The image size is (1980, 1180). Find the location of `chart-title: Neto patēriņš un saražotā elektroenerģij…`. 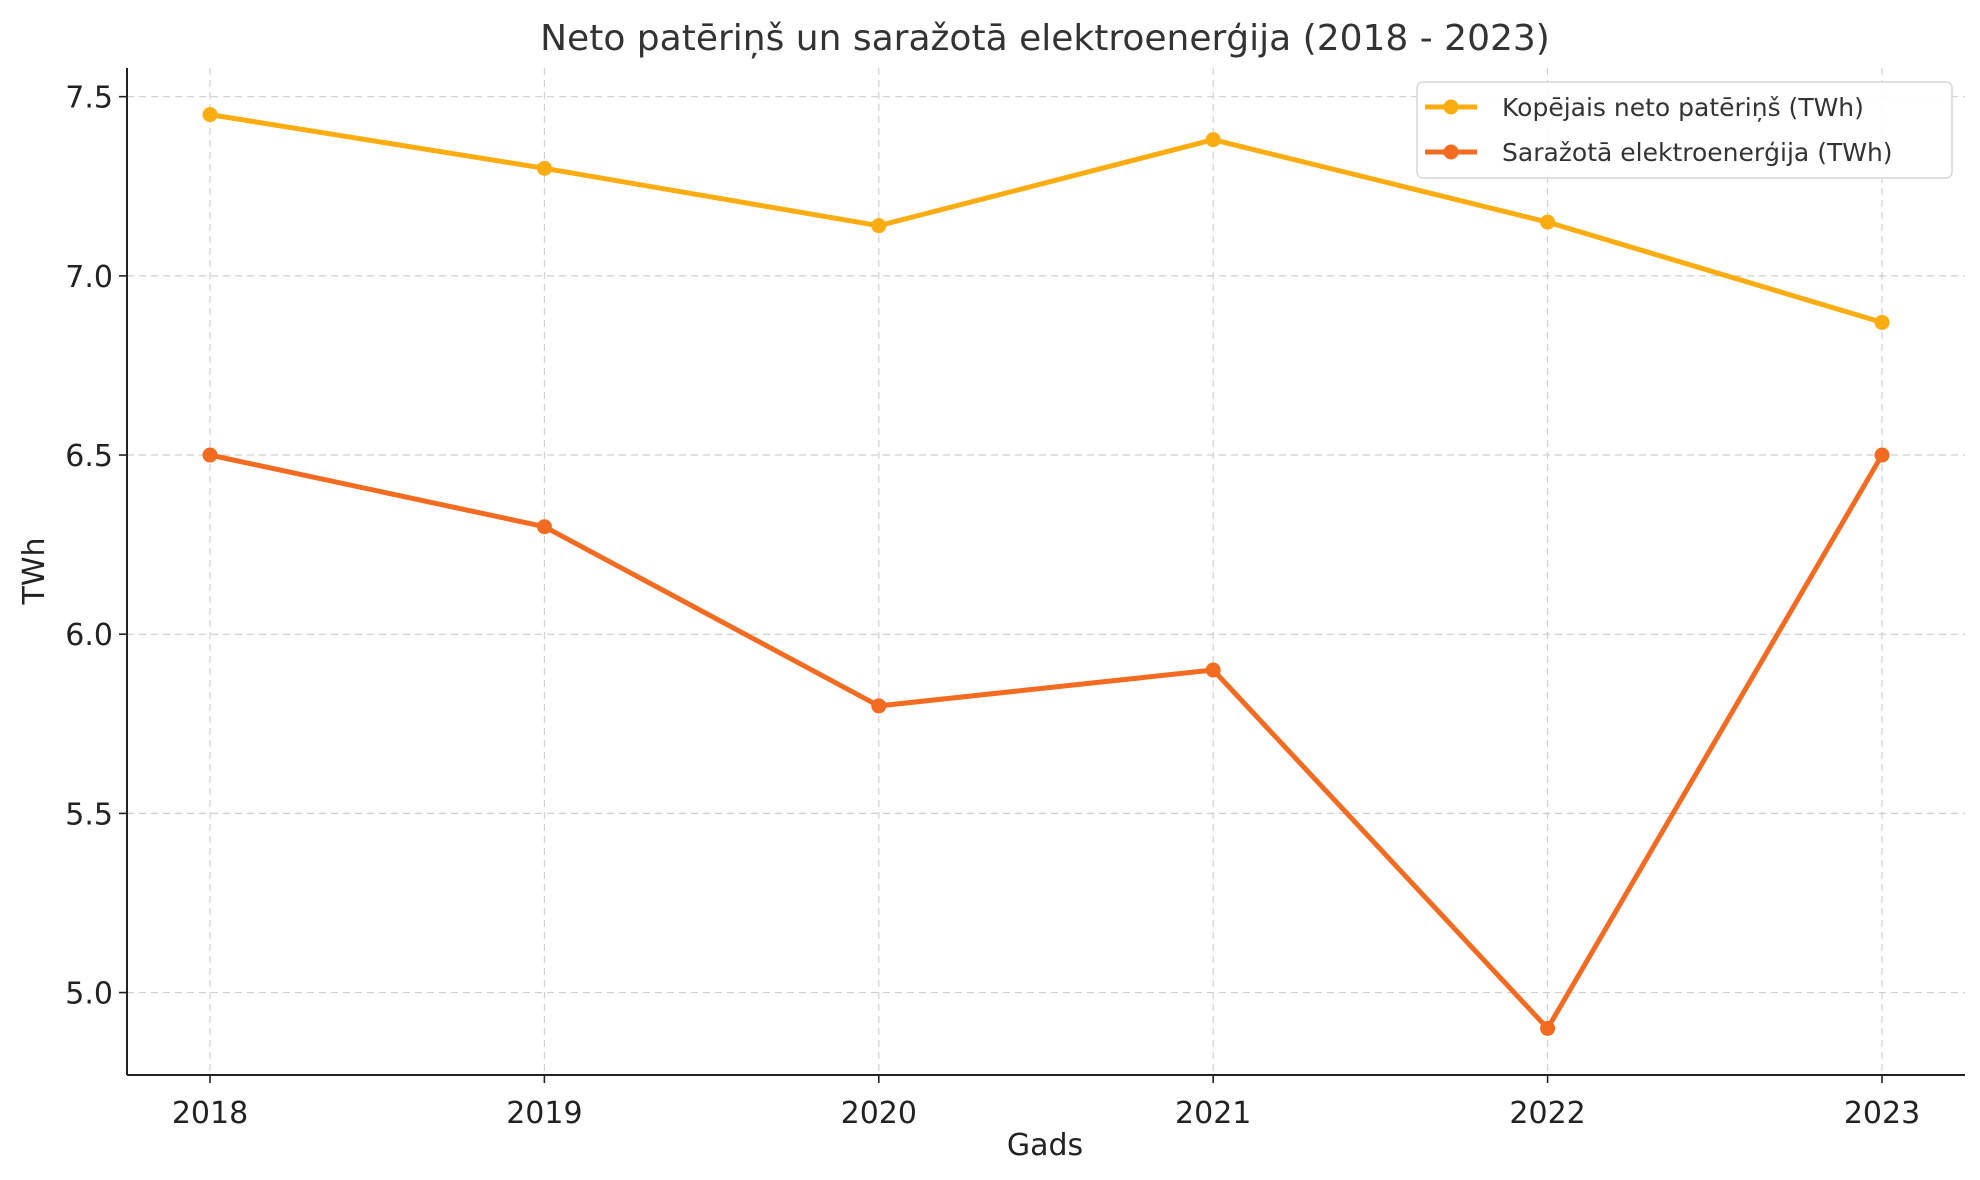

chart-title: Neto patēriņš un saražotā elektroenerģij… is located at coordinates (1045, 38).